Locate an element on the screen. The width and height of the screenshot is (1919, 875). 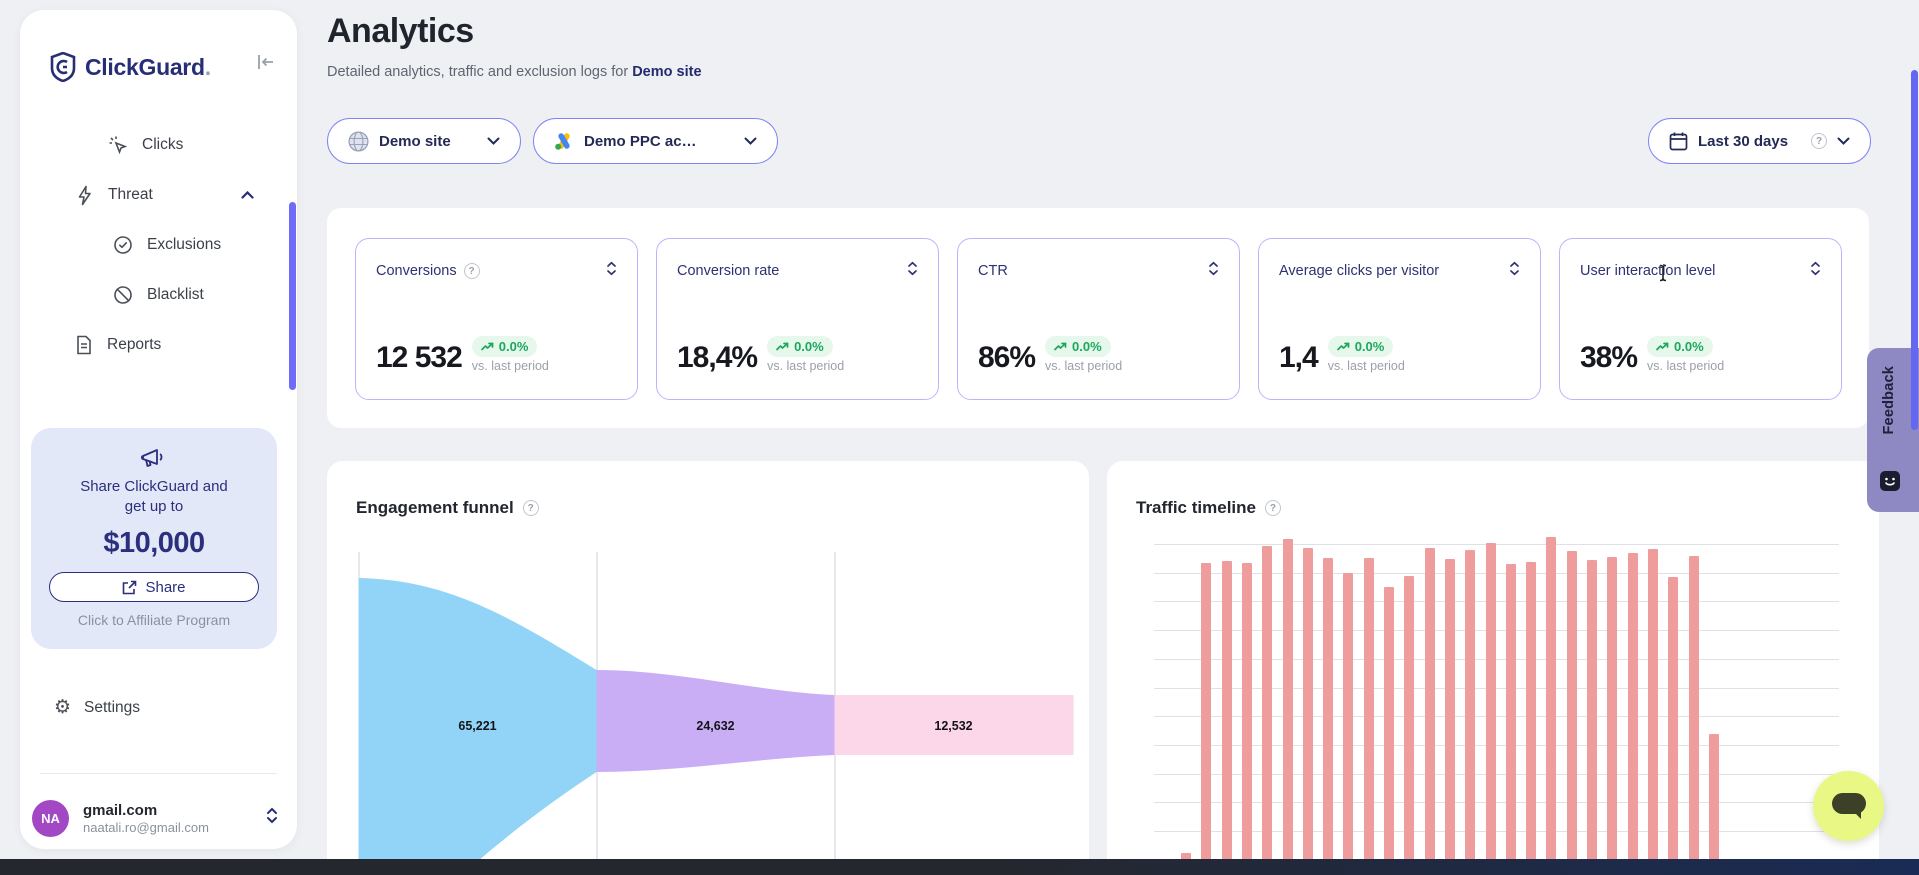
share-button: Share is located at coordinates (154, 587).